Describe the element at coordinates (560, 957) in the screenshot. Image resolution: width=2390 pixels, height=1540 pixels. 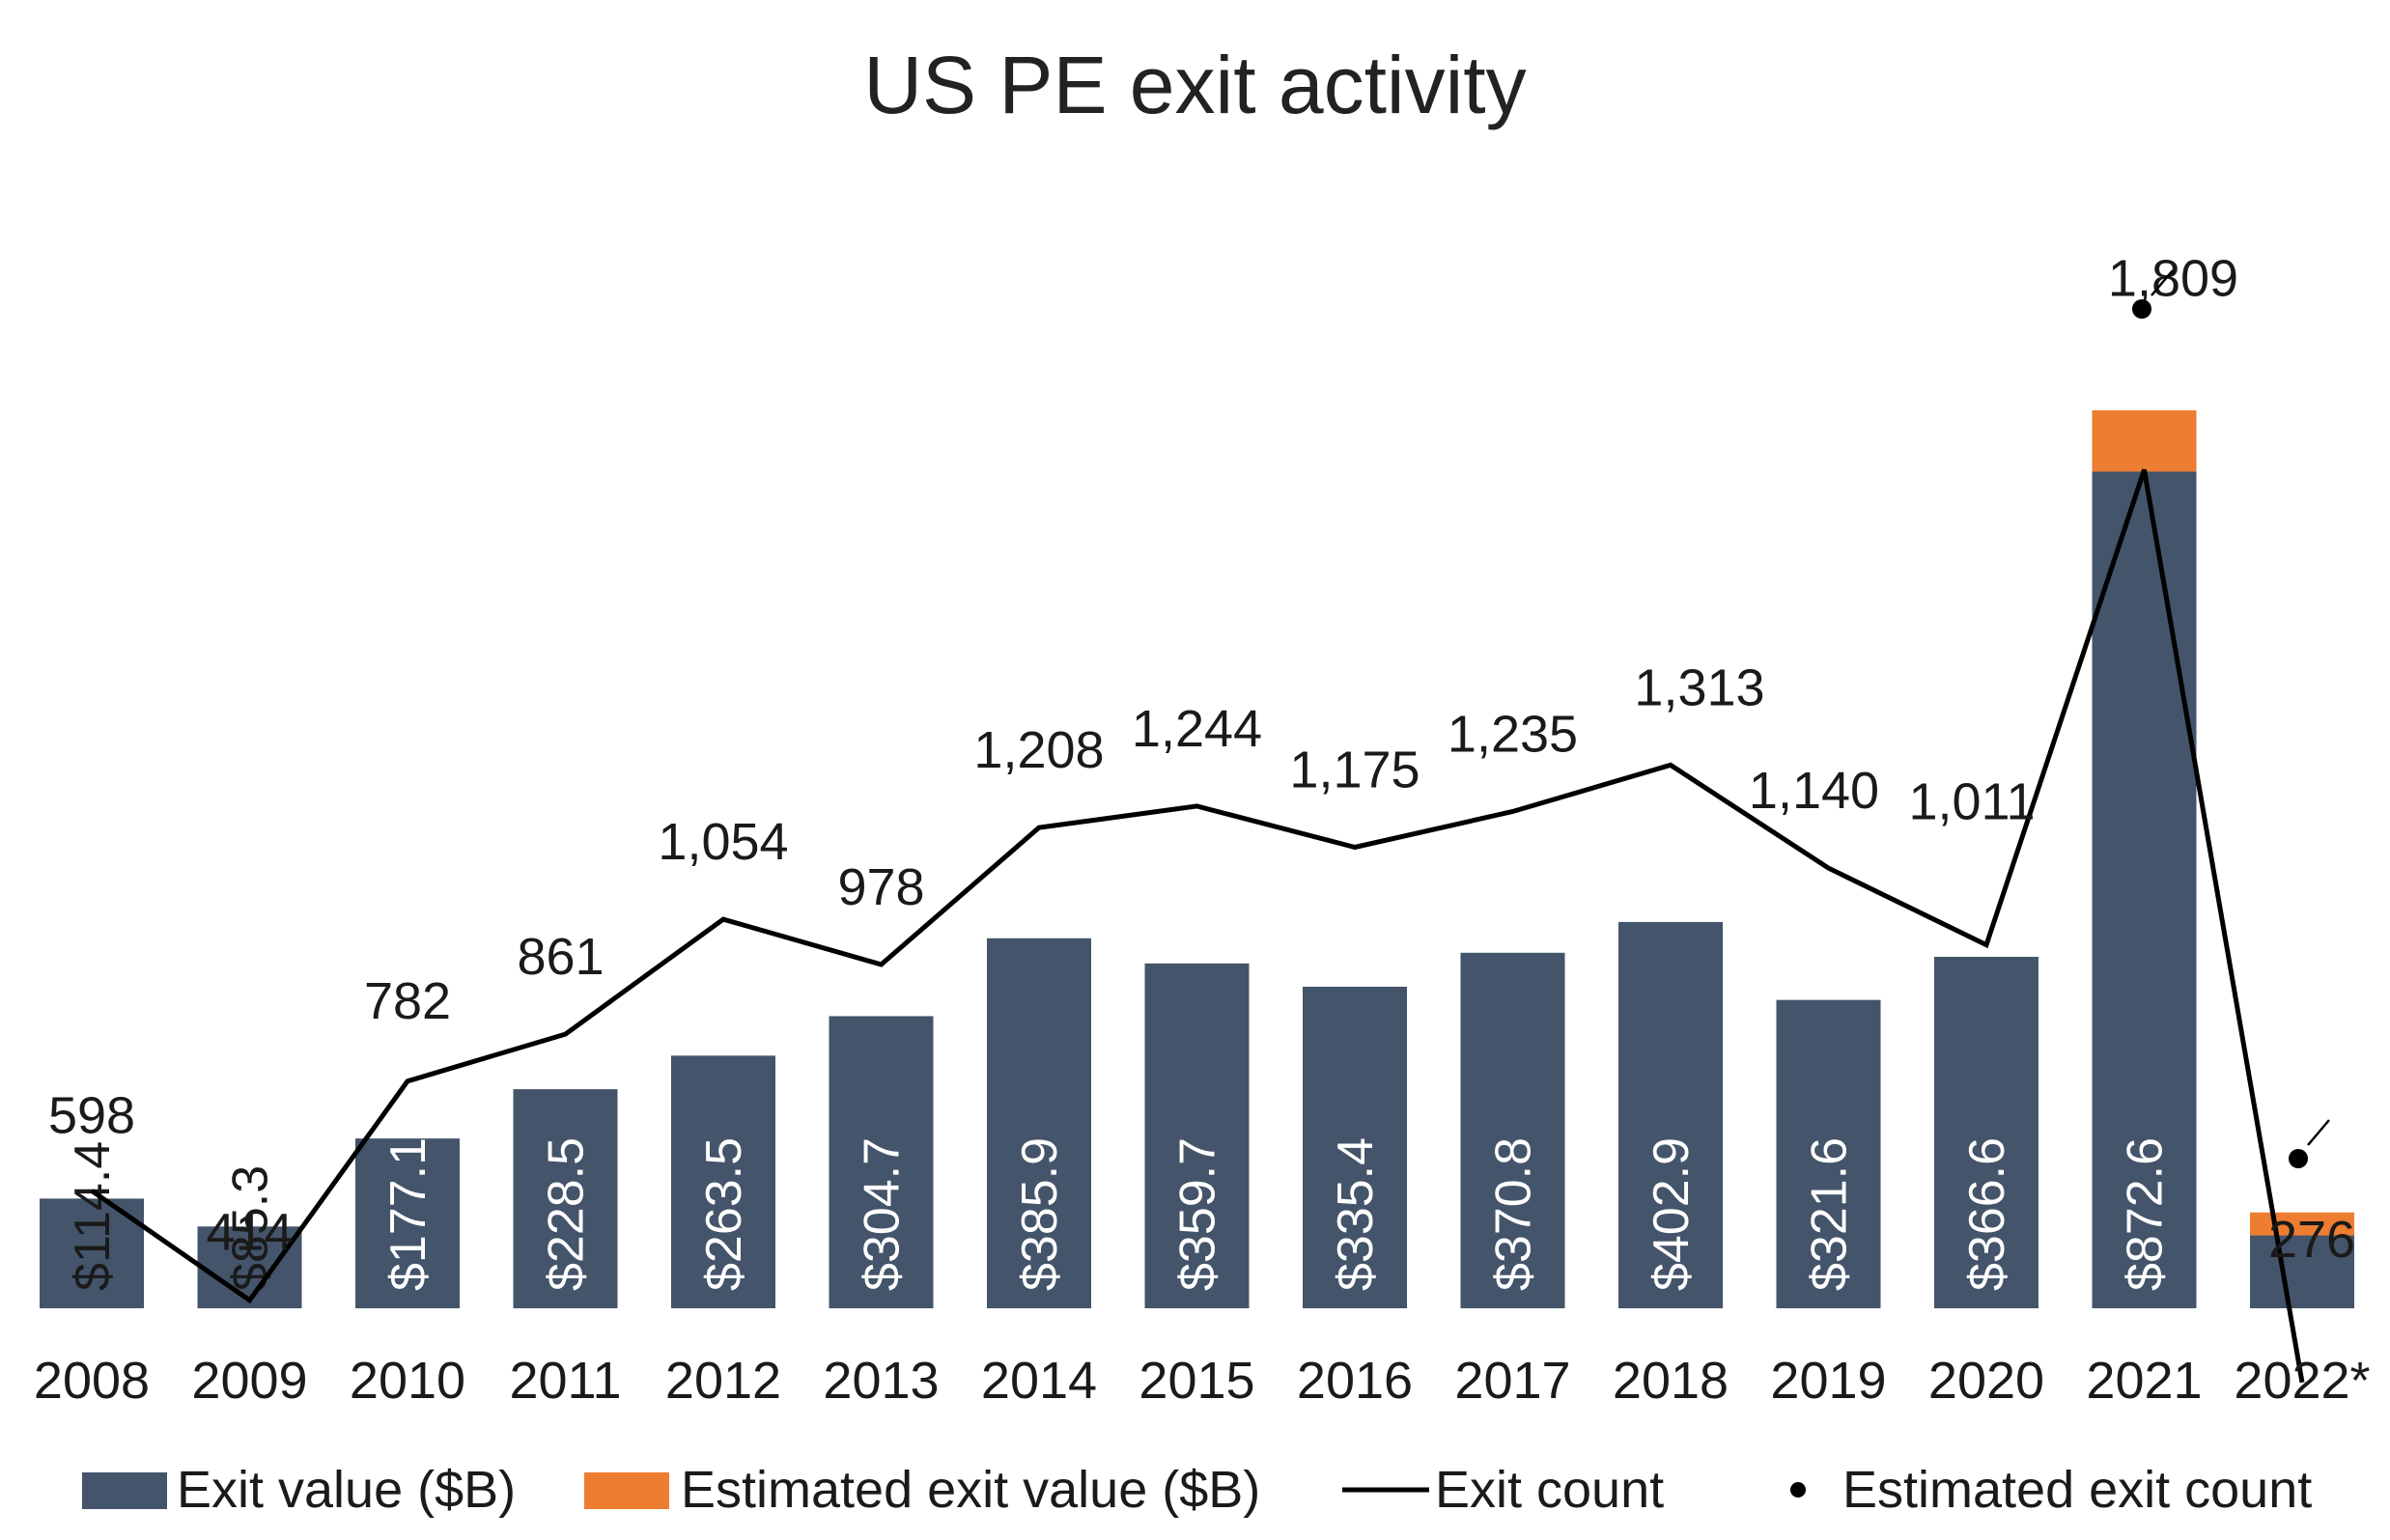
I see `exit-count-label-2011: 861` at that location.